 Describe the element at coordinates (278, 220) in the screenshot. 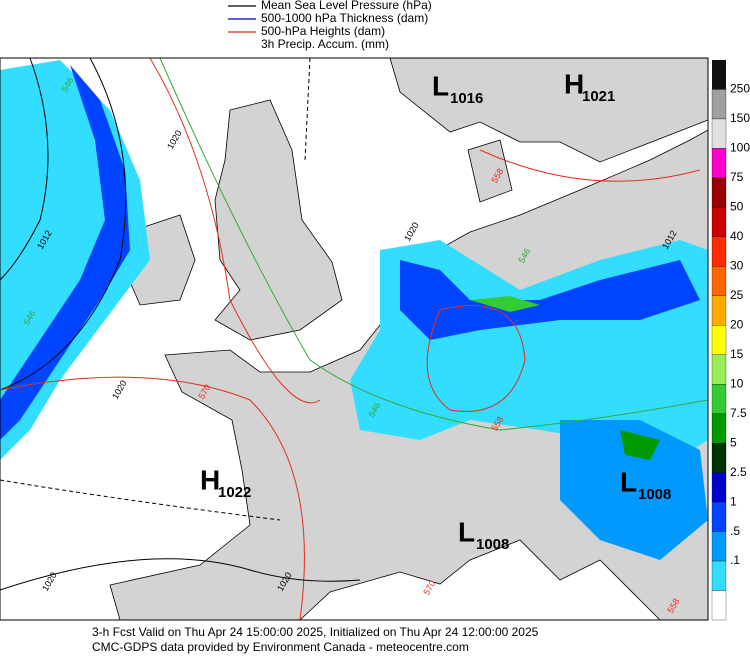

I see `great-britain` at that location.